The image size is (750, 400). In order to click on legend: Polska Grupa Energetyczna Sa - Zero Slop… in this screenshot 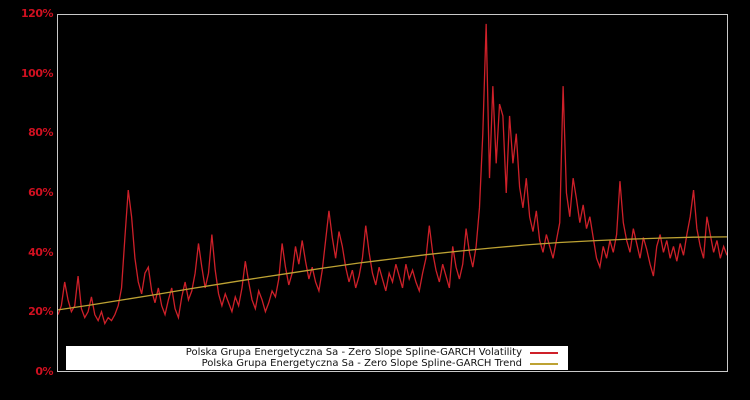, I will do `click(317, 358)`.